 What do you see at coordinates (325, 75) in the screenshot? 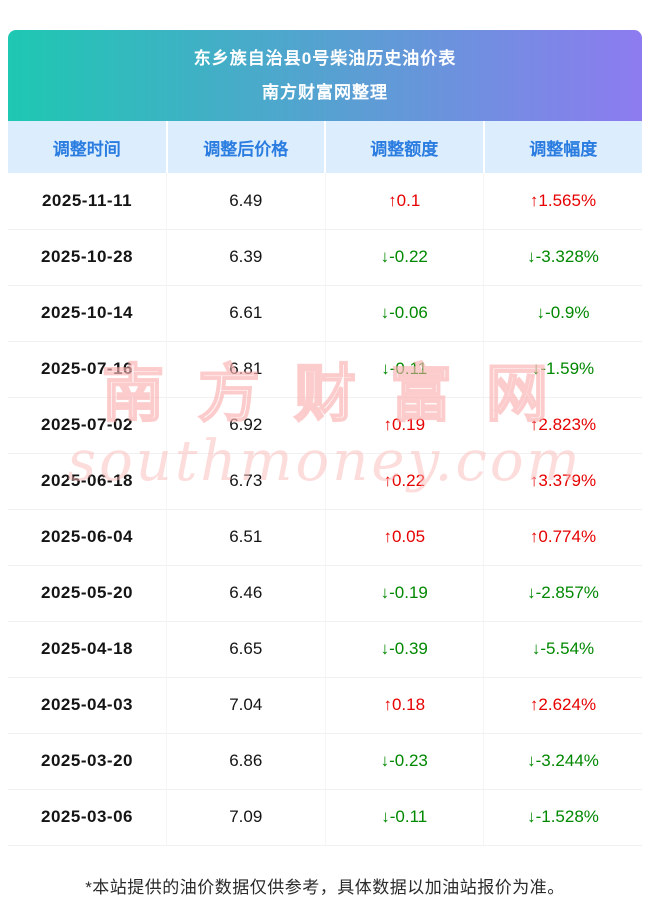
I see `page-header: 东乡族自治县0号柴油历史油价表 南方财富网整理` at bounding box center [325, 75].